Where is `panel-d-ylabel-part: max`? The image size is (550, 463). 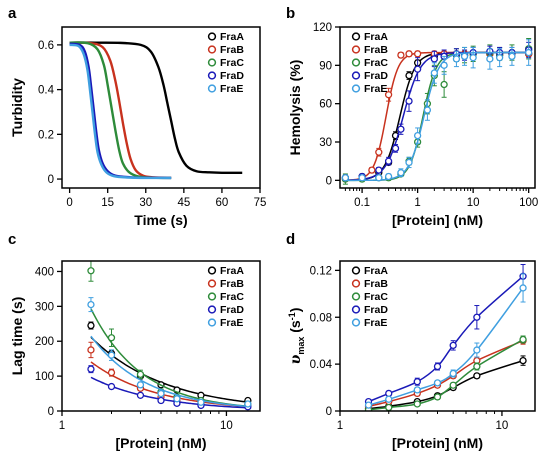 panel-d-ylabel-part: max is located at coordinates (301, 346).